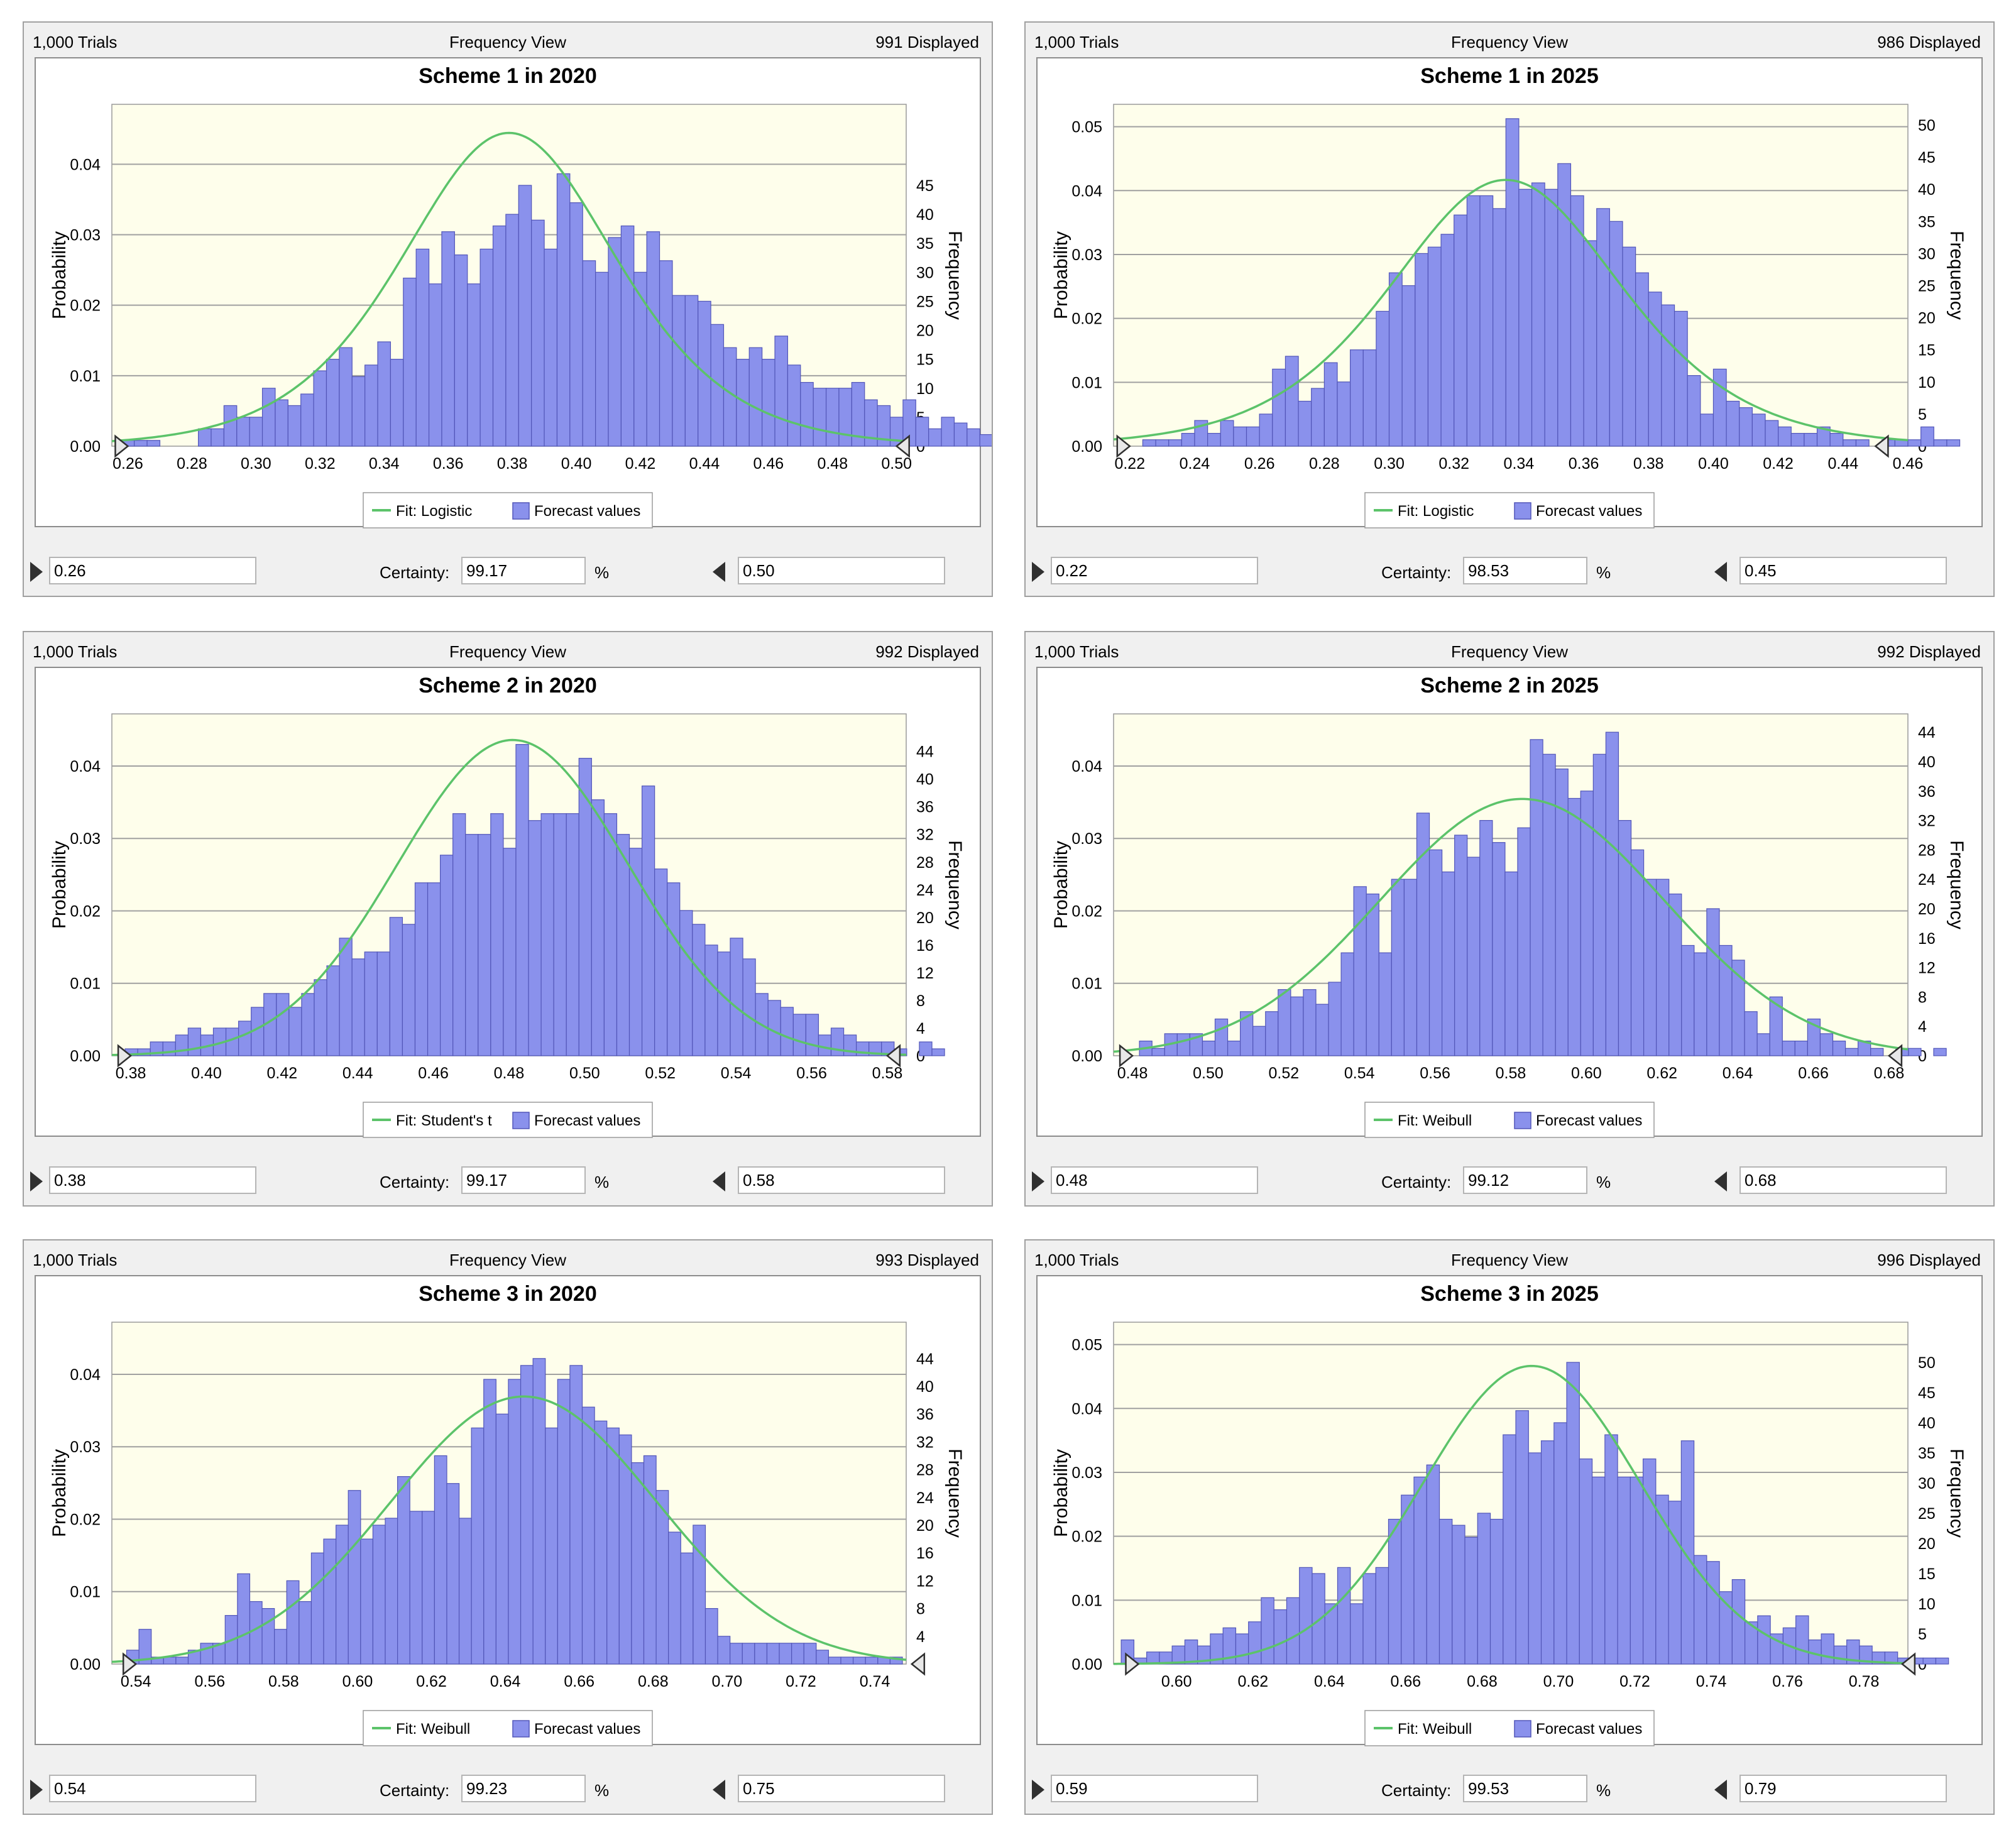 The height and width of the screenshot is (1840, 2016). Describe the element at coordinates (736, 1073) in the screenshot. I see `x-tick-label: 0.54` at that location.